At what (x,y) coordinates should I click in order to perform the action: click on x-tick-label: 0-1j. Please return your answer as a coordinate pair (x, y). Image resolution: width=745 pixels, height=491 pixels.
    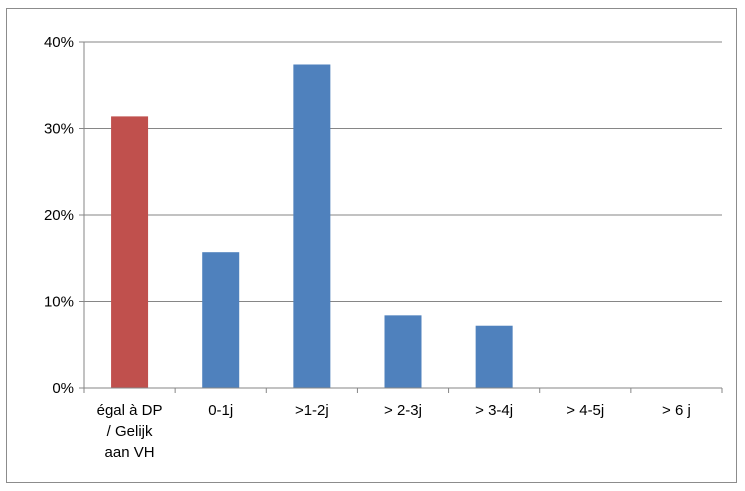
    Looking at the image, I should click on (220, 410).